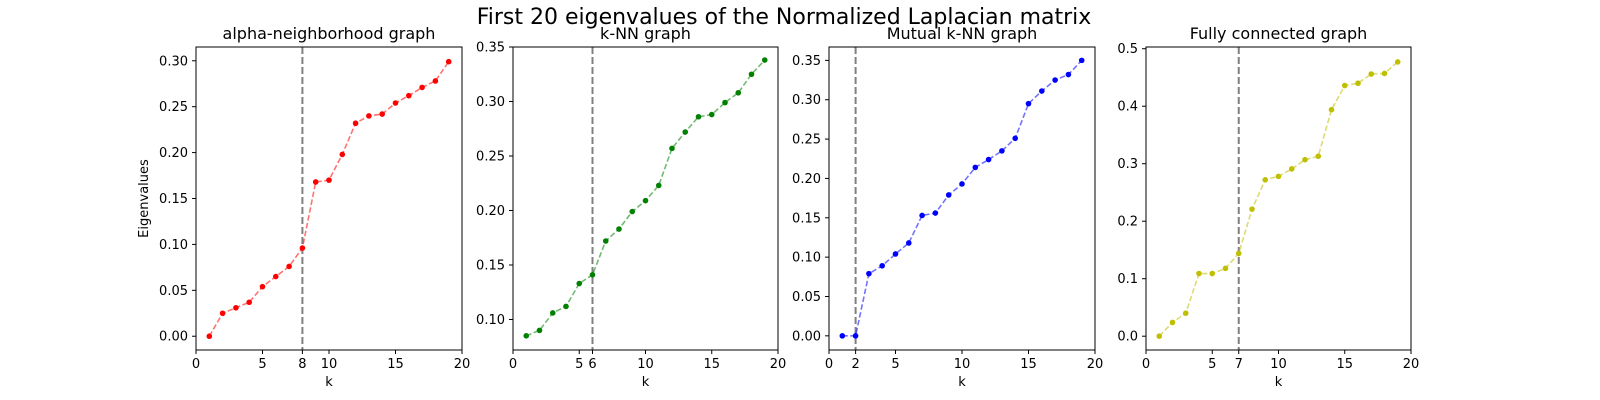 This screenshot has width=1600, height=400. What do you see at coordinates (329, 33) in the screenshot?
I see `subplot-title: alpha-neighborhood graph` at bounding box center [329, 33].